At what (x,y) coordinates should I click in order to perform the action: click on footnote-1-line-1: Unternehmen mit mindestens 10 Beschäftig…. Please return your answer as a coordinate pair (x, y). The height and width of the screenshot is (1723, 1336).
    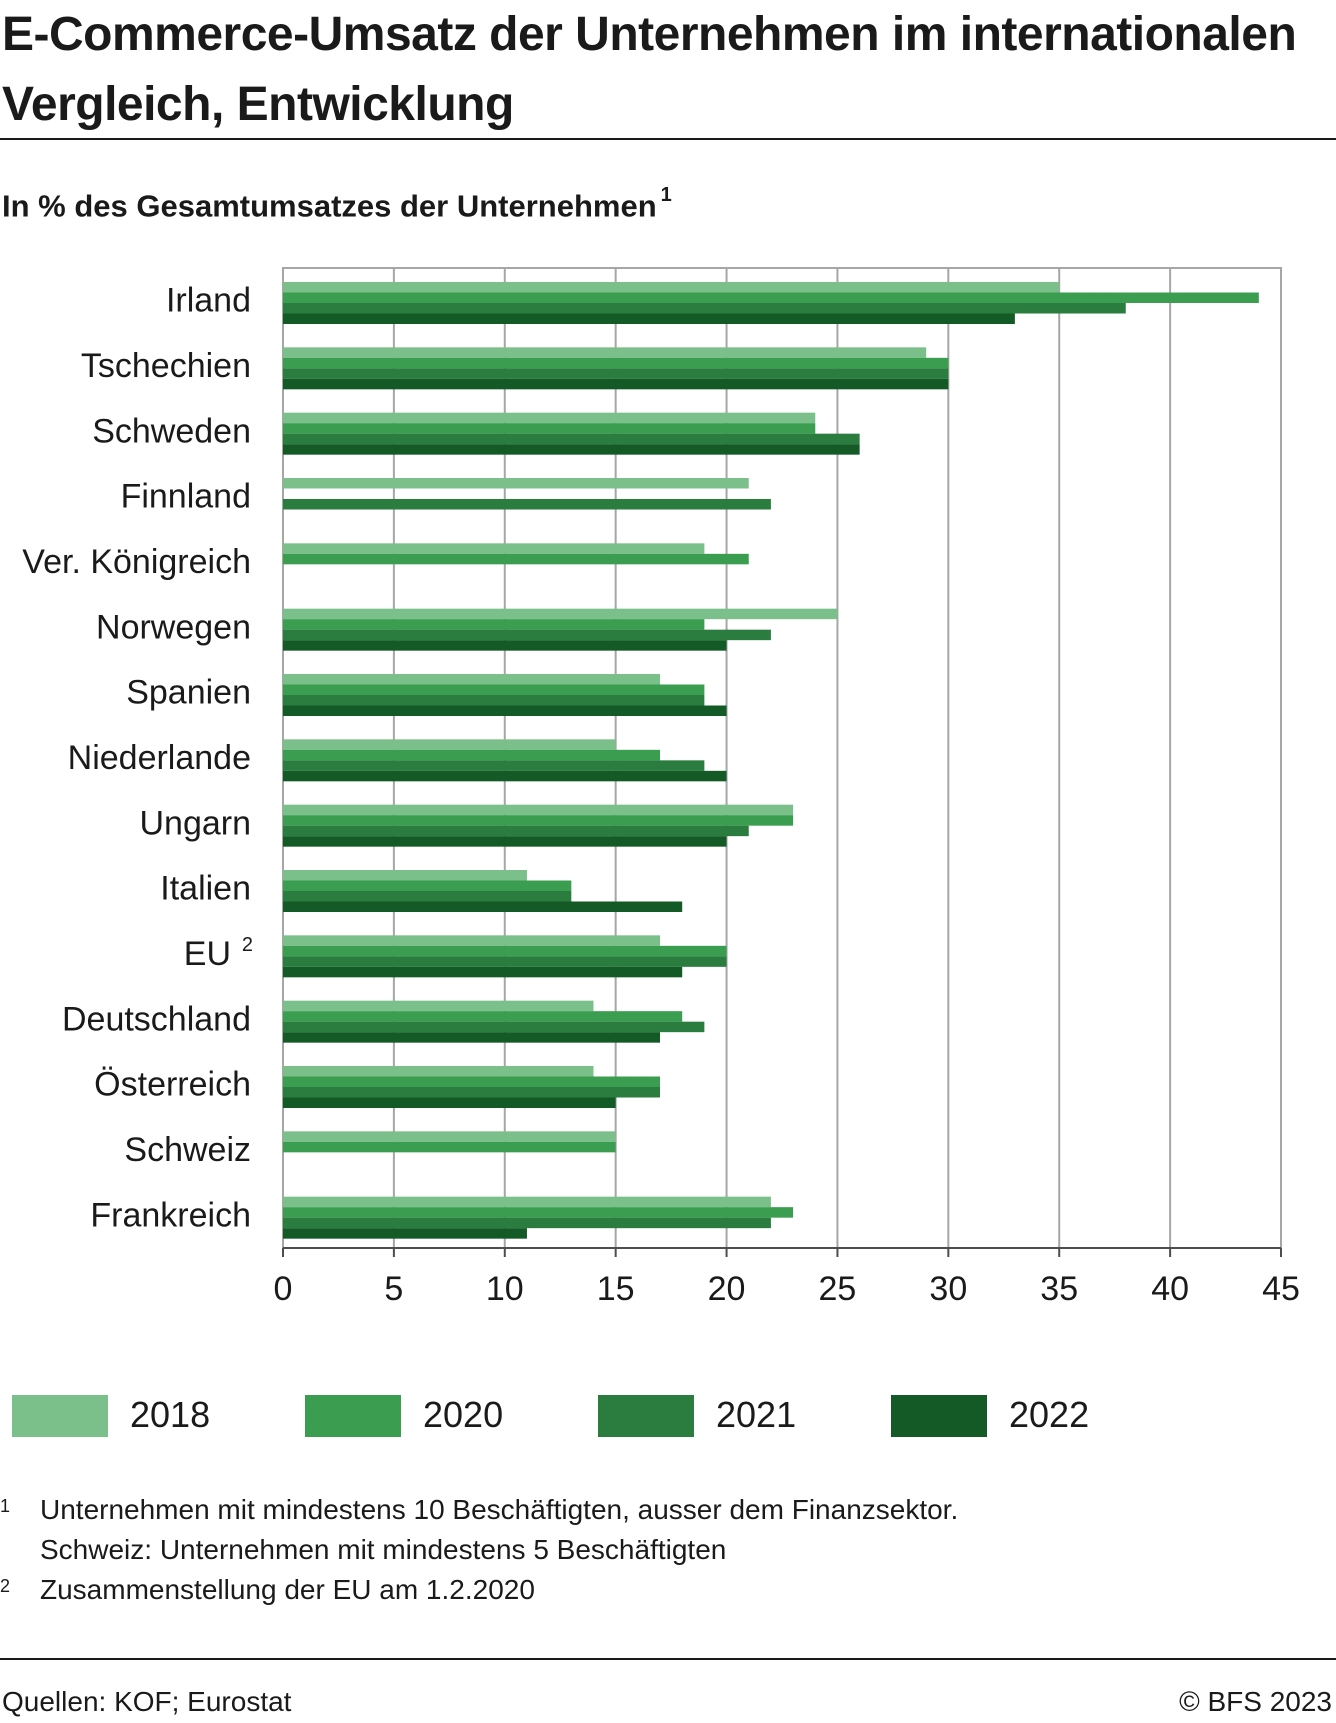
    Looking at the image, I should click on (499, 1509).